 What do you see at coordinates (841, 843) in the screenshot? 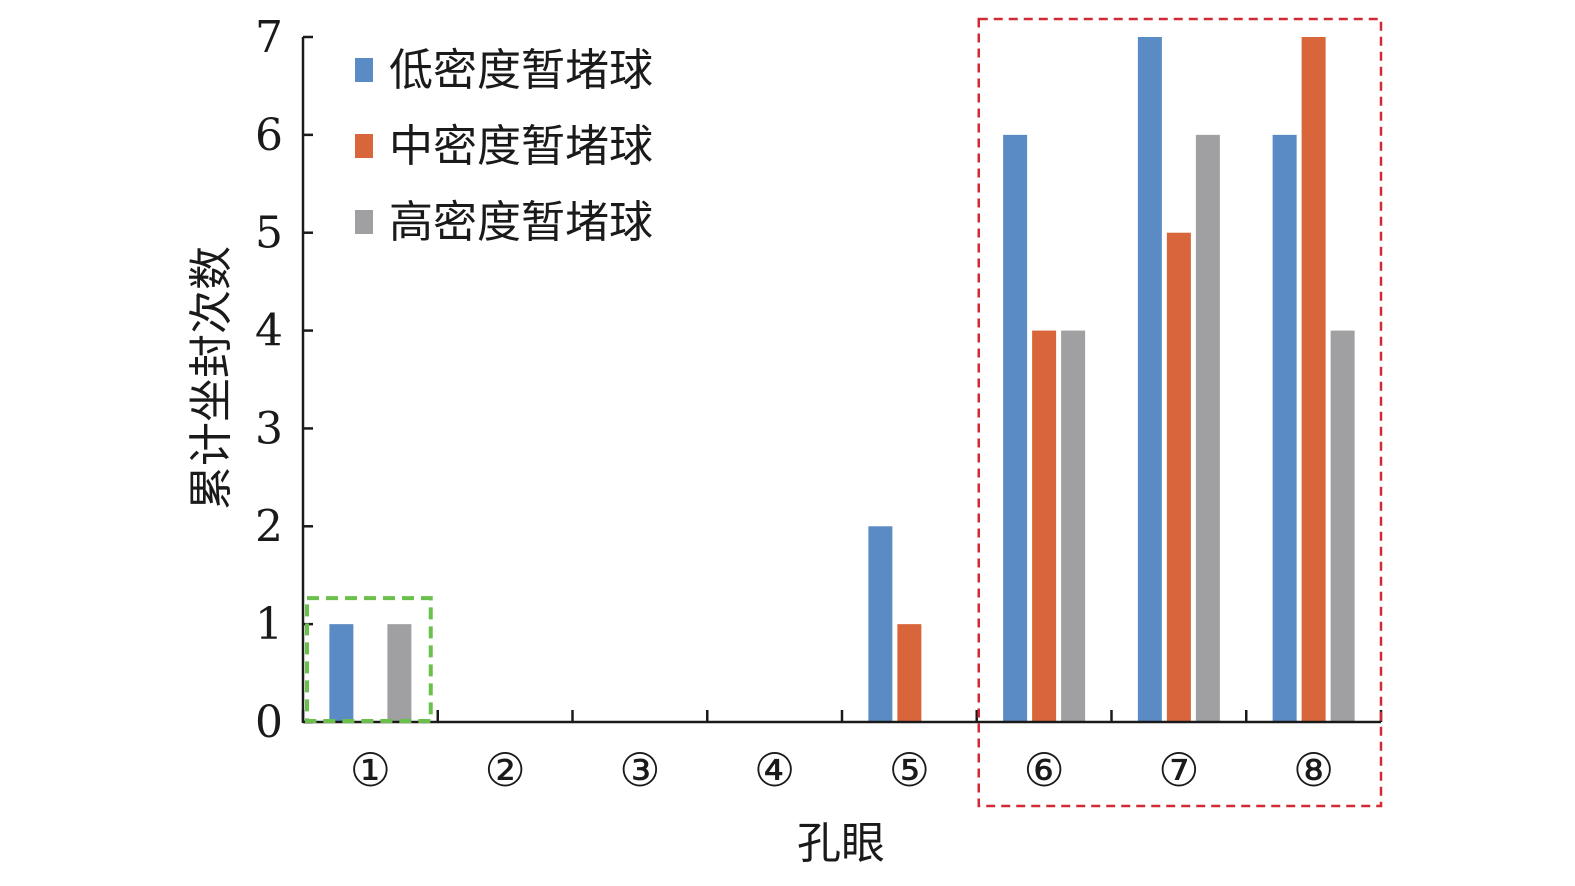
I see `x-axis-title: 孔眼` at bounding box center [841, 843].